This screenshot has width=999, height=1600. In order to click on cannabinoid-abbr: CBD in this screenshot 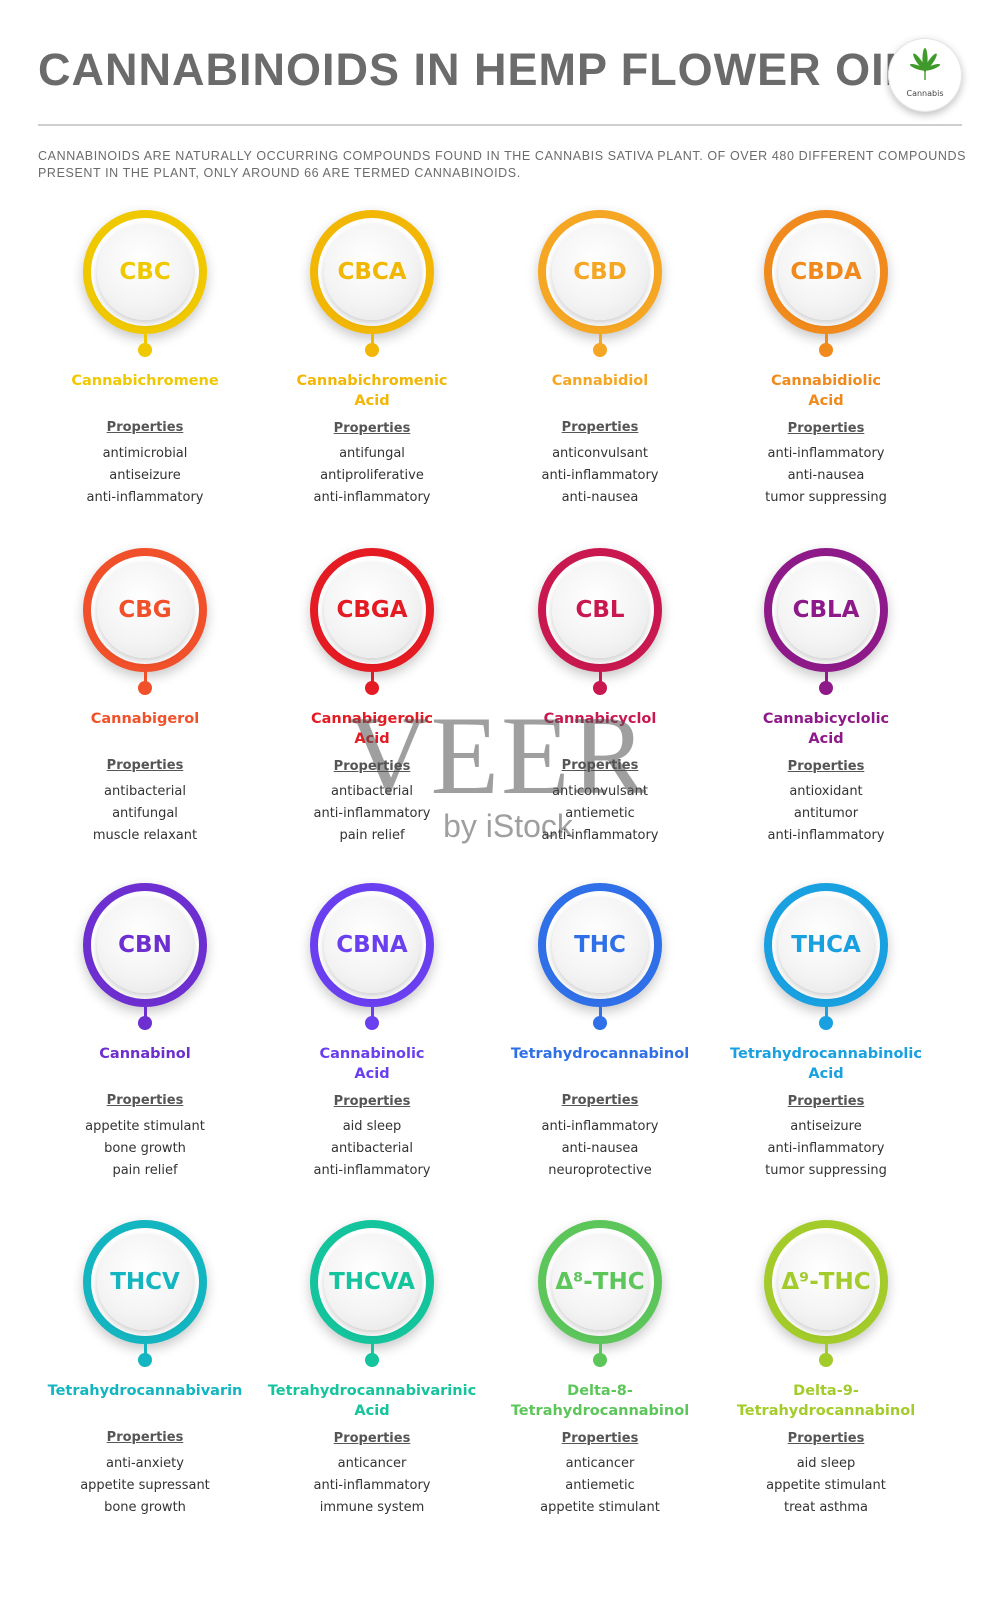, I will do `click(600, 272)`.